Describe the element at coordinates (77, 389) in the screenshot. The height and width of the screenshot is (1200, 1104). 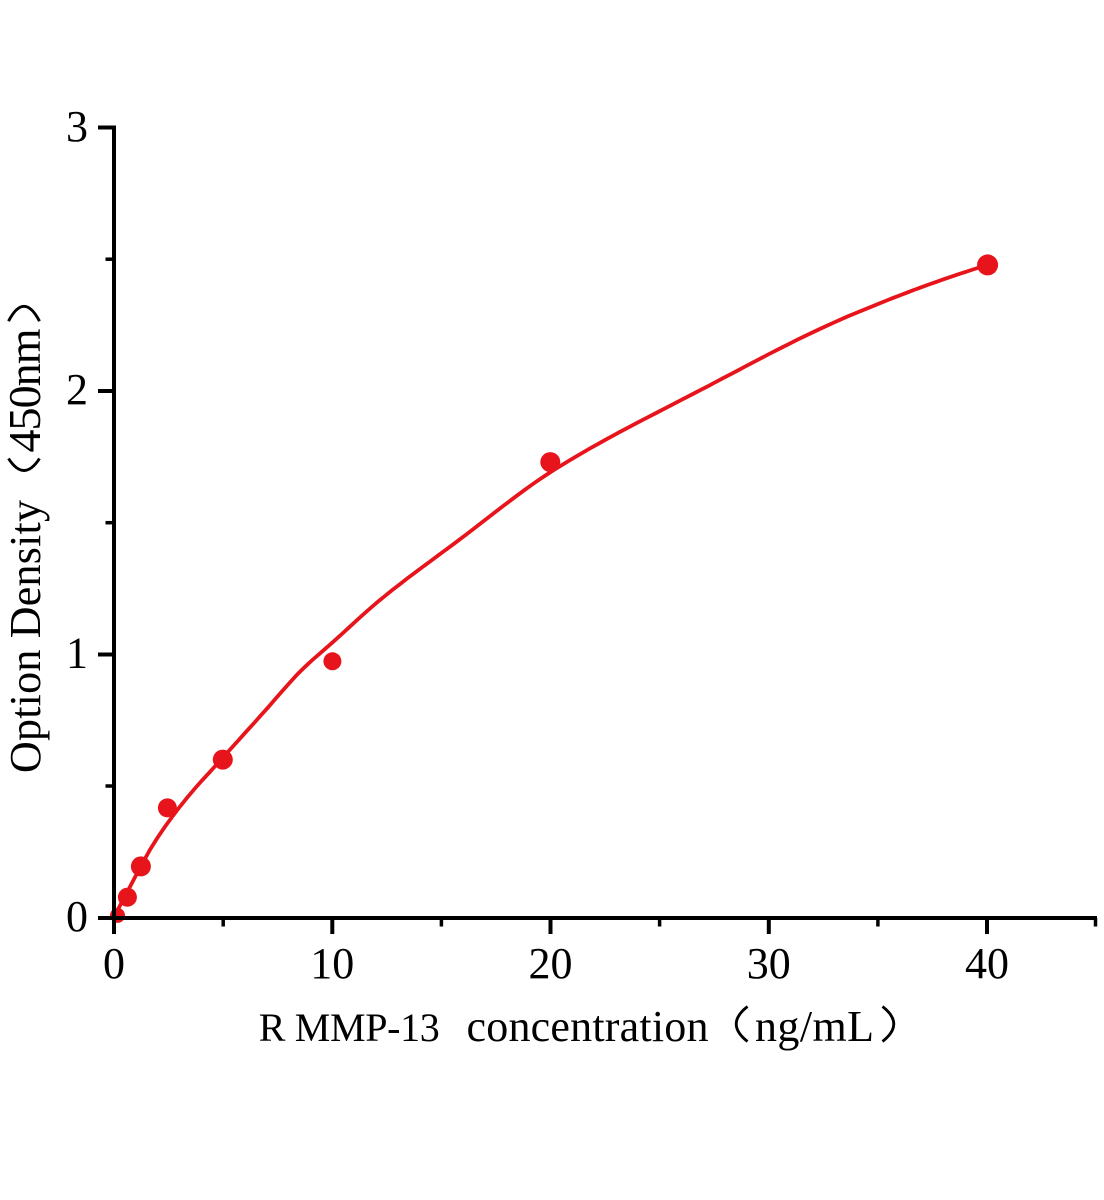
I see `svg-text: 2` at that location.